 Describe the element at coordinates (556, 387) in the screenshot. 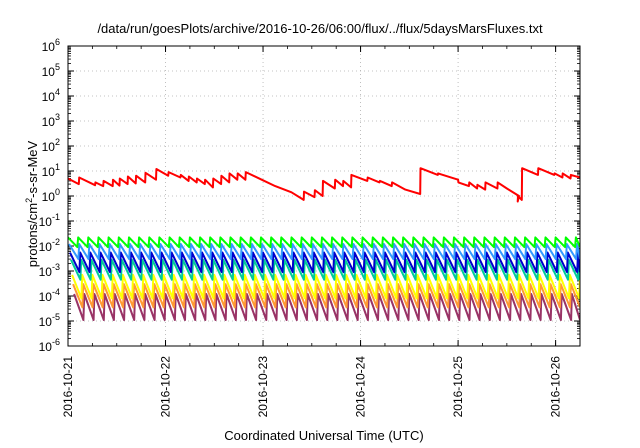

I see `x-tick-label: 2016-10-26` at that location.